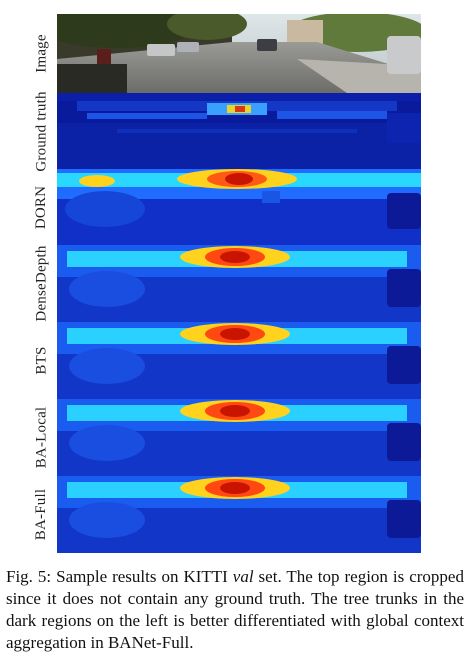 The height and width of the screenshot is (666, 467). I want to click on bts-panel, so click(239, 360).